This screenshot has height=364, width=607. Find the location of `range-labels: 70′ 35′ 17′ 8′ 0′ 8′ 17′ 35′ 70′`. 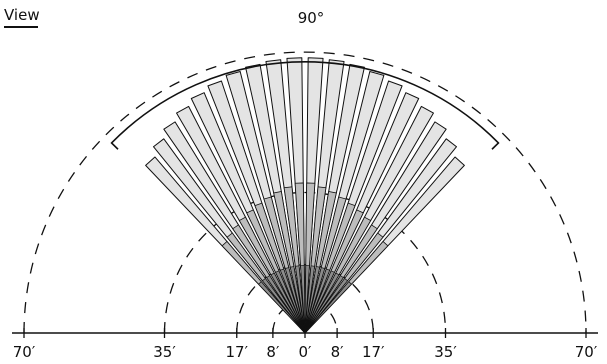

range-labels: 70′ 35′ 17′ 8′ 0′ 8′ 17′ 35′ 70′ is located at coordinates (305, 352).